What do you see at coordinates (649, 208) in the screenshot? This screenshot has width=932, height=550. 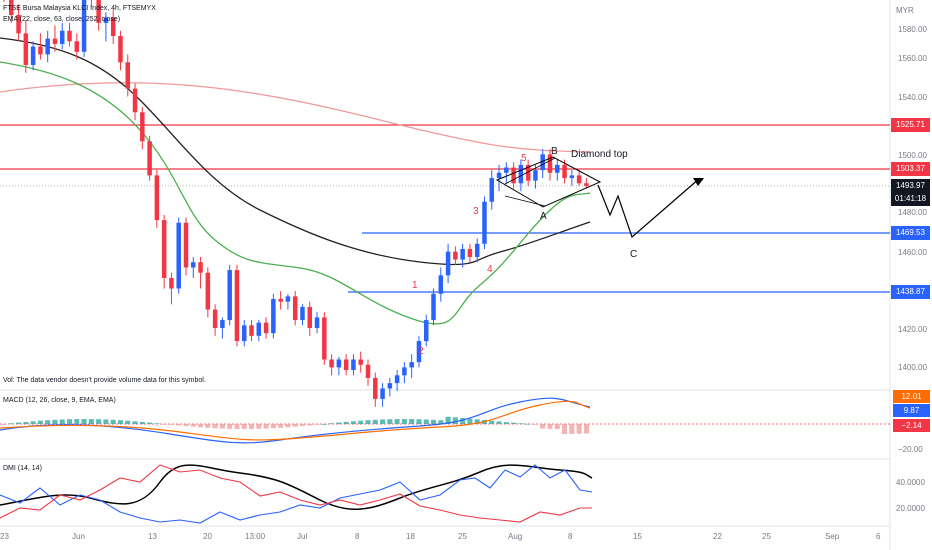 I see `projection-path` at bounding box center [649, 208].